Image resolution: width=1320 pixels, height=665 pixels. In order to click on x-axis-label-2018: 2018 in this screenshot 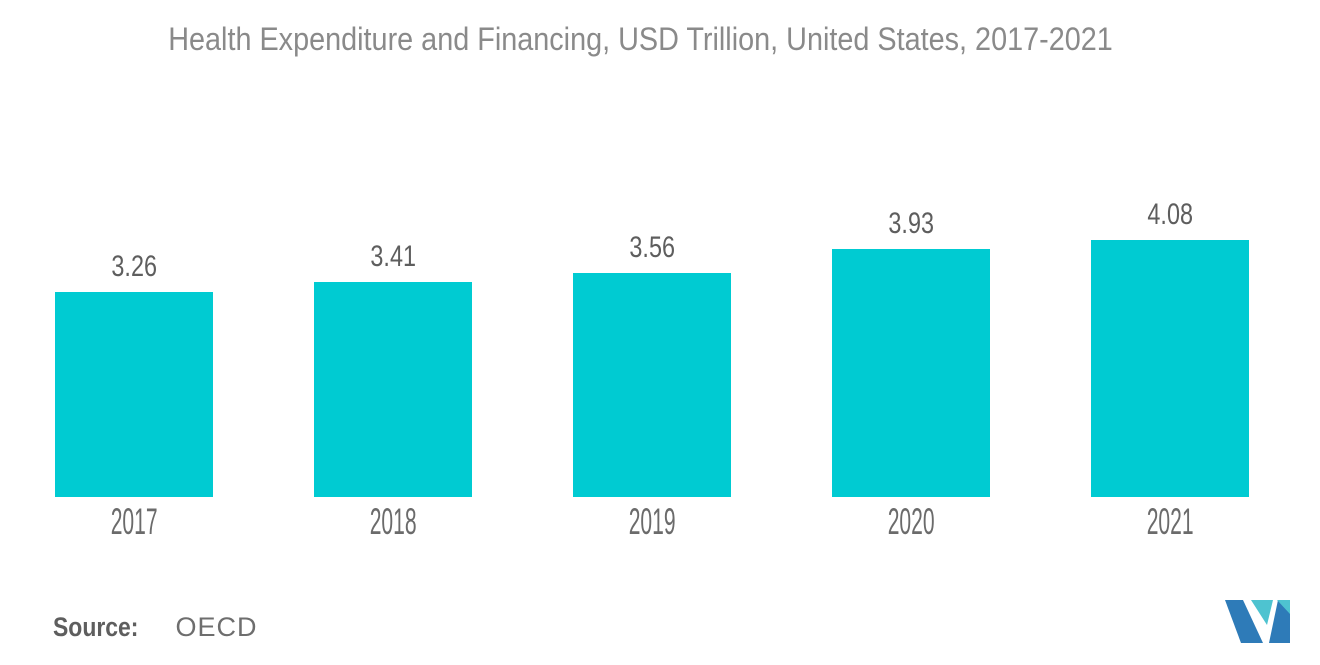, I will do `click(393, 521)`.